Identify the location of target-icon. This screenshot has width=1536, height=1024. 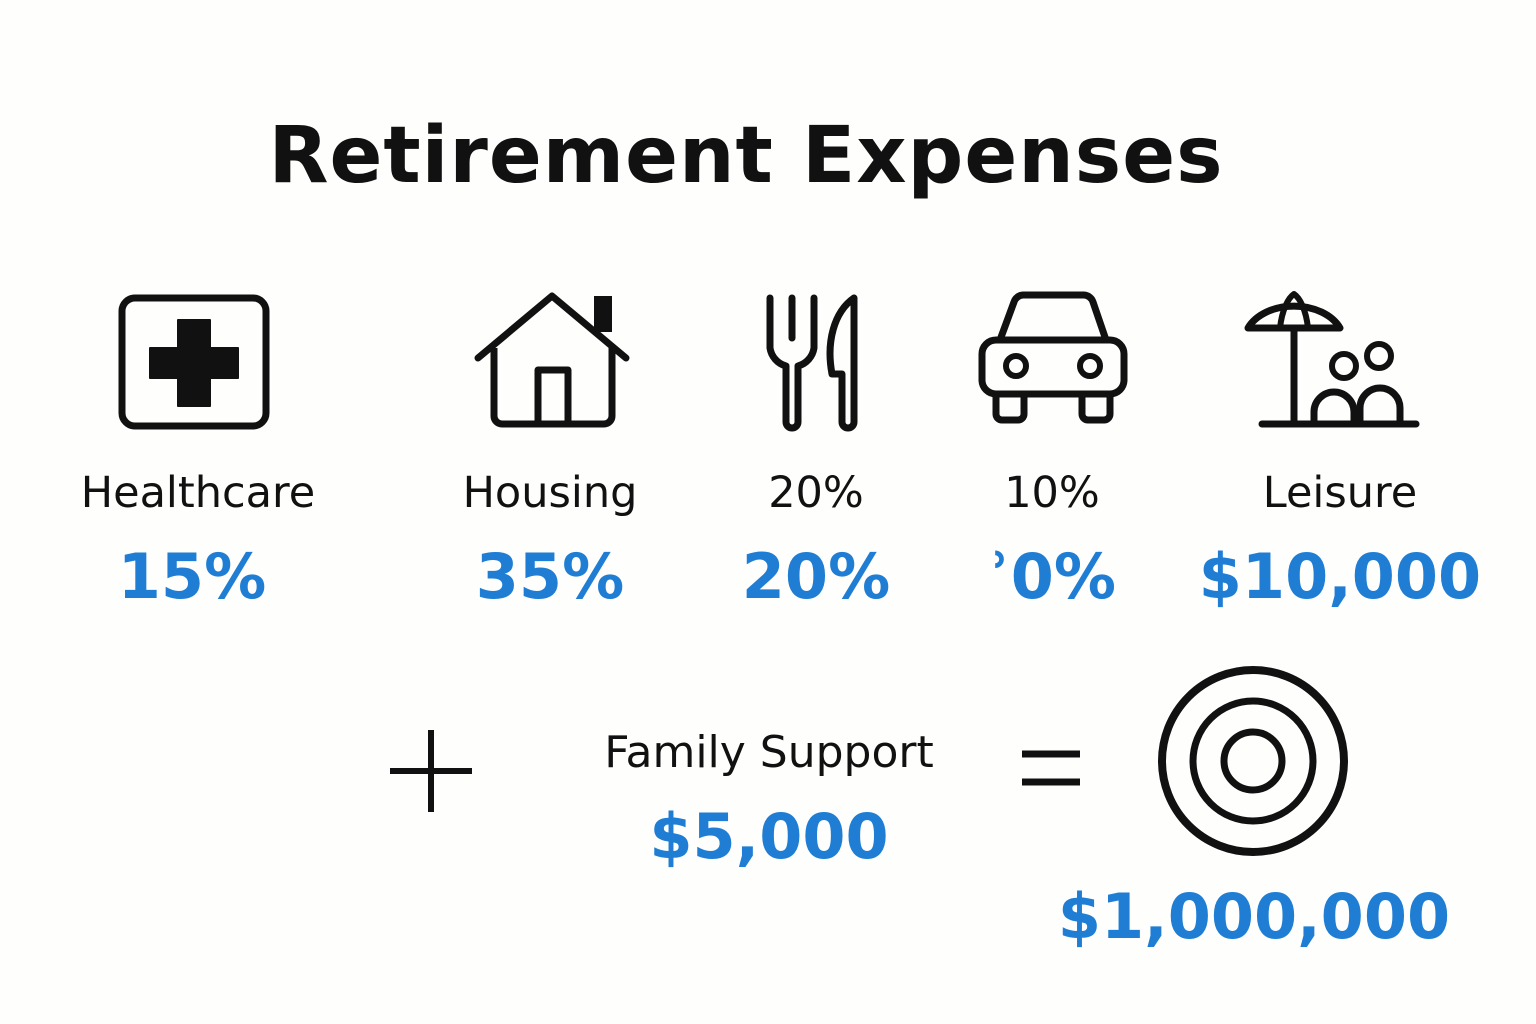
(1253, 761).